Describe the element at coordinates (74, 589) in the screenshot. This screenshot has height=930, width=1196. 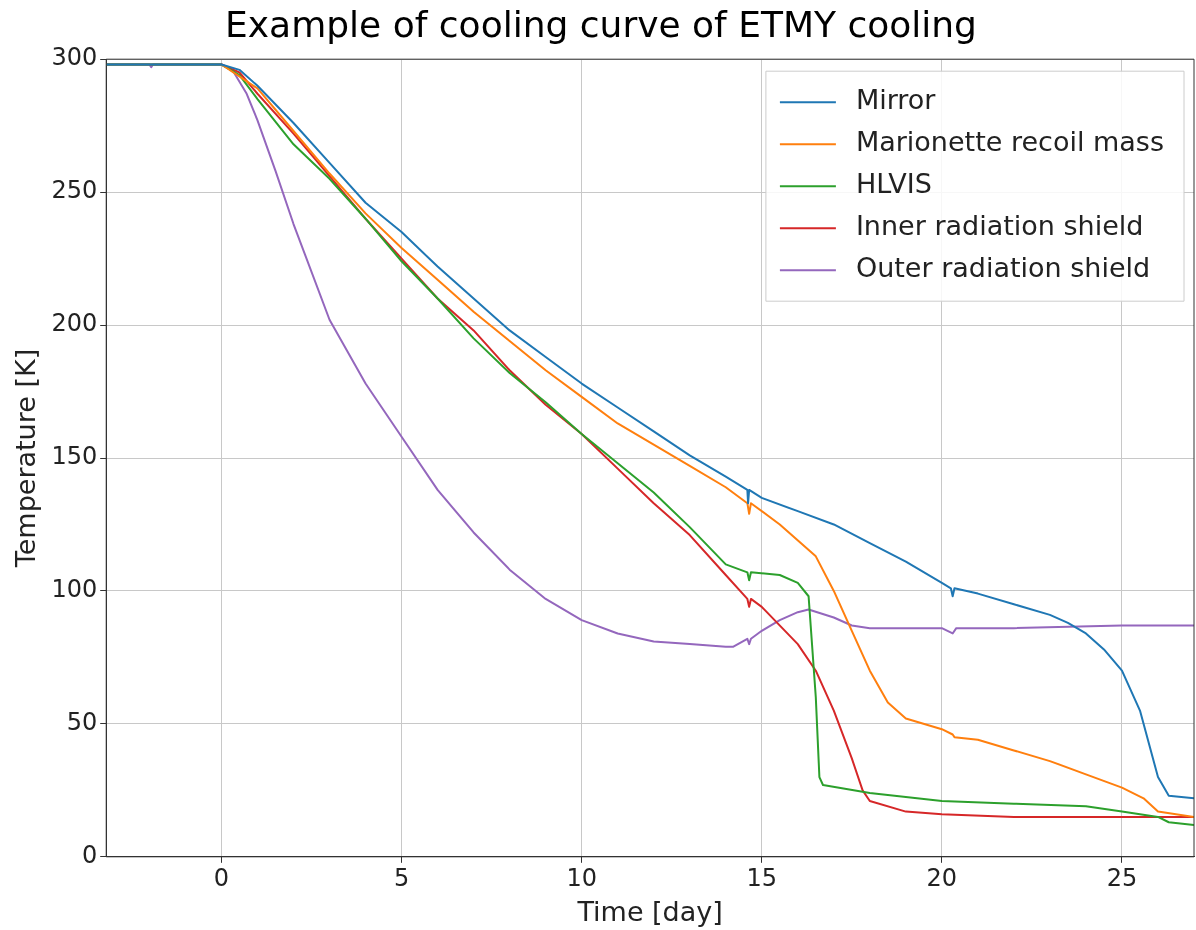
I see `y-tick-label: 100` at that location.